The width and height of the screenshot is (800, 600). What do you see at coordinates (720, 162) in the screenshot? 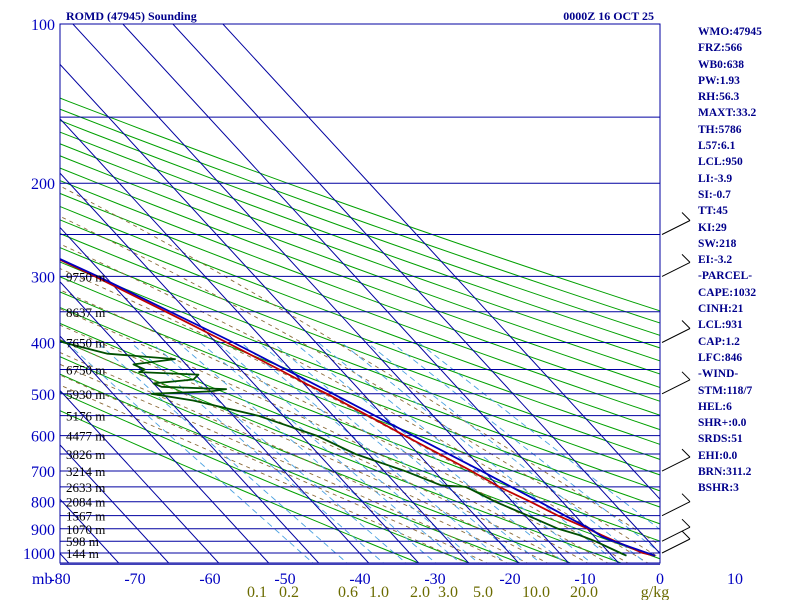
I see `param-row: LCL:950` at bounding box center [720, 162].